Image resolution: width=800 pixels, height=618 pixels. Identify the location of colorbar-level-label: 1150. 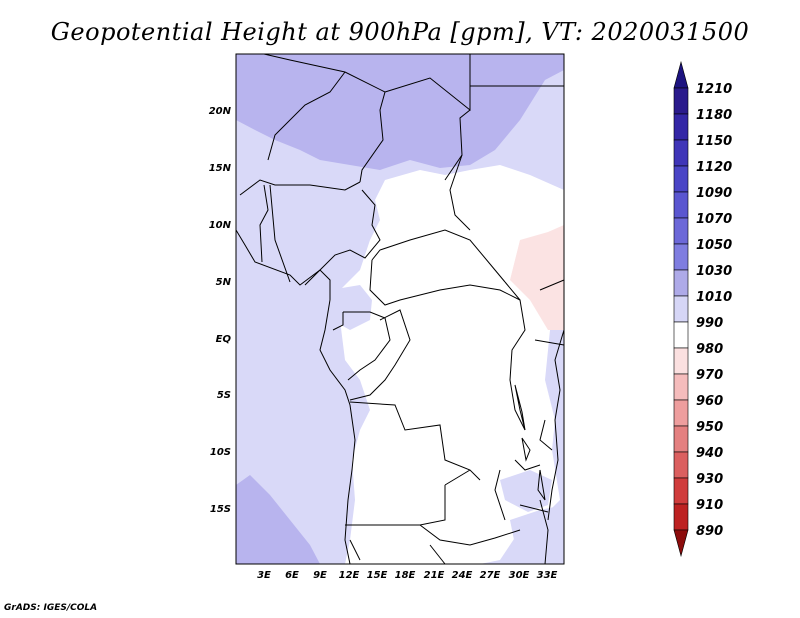
(714, 141).